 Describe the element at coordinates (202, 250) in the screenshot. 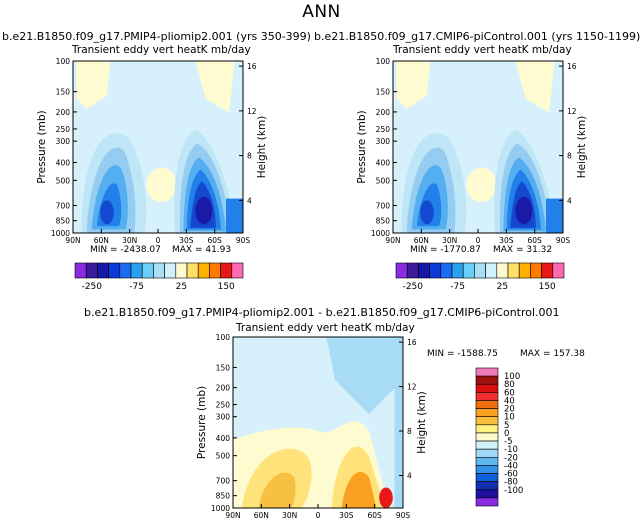

I see `panel1-max-label: MAX = 41.93` at that location.